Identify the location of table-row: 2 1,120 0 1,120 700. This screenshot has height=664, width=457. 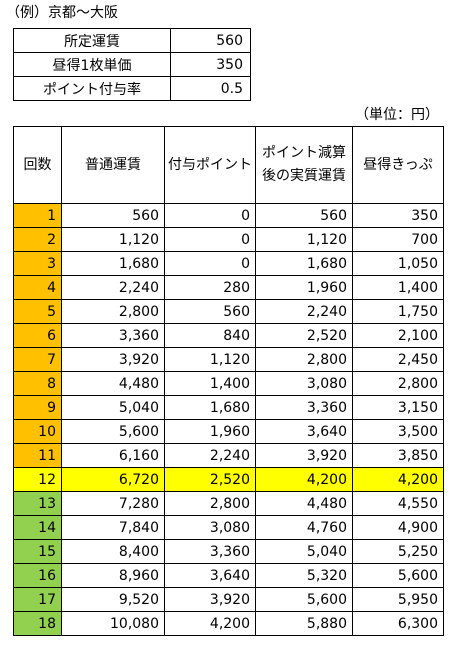
(228, 239).